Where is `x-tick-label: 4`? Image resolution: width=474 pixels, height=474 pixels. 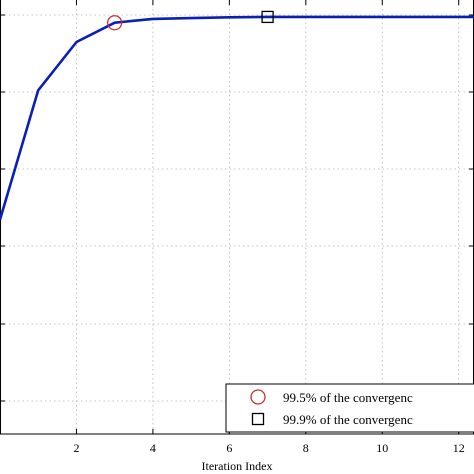
x-tick-label: 4 is located at coordinates (153, 448).